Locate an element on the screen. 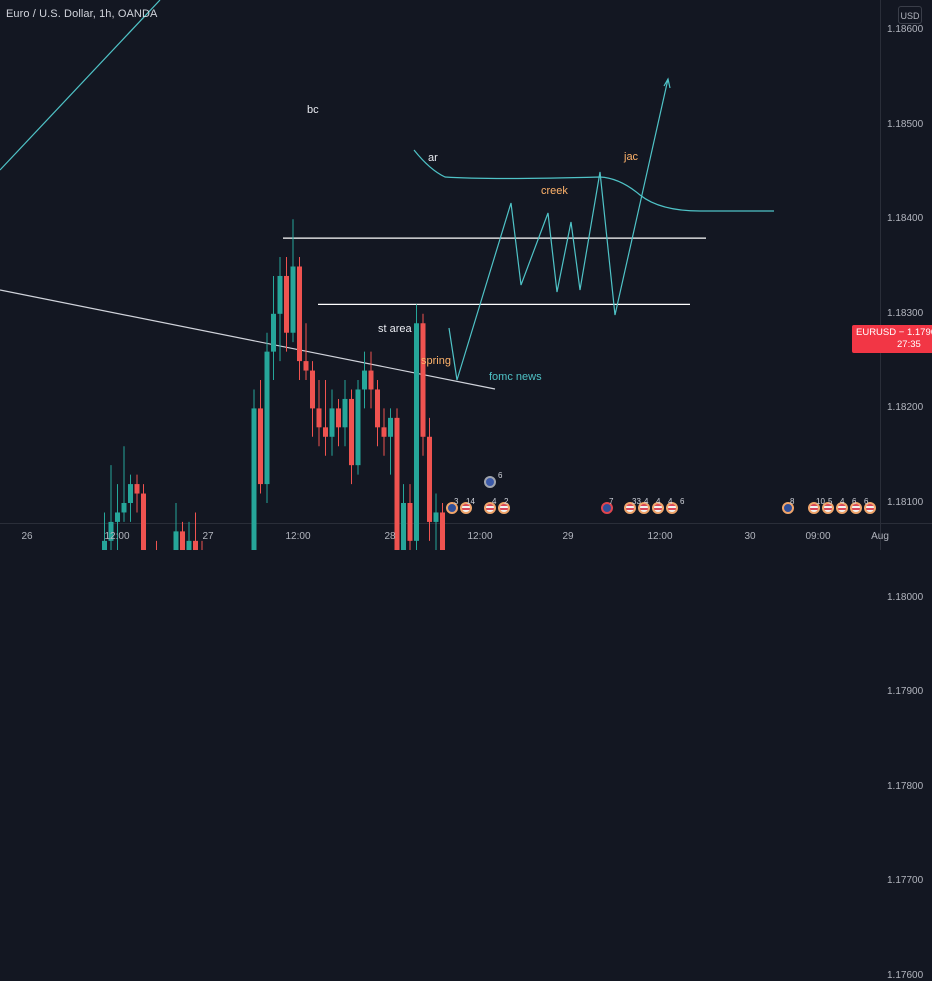 Image resolution: width=932 pixels, height=981 pixels. event-count: 10 is located at coordinates (820, 501).